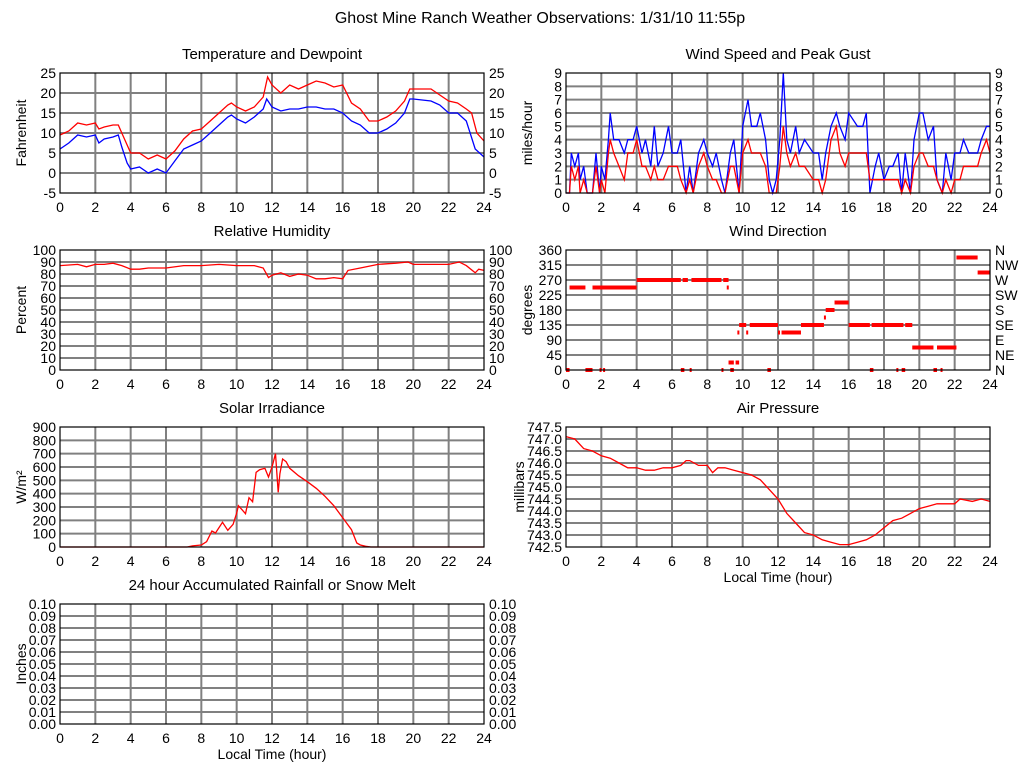 This screenshot has height=768, width=1024. Describe the element at coordinates (999, 73) in the screenshot. I see `right-tick-label: 9` at that location.